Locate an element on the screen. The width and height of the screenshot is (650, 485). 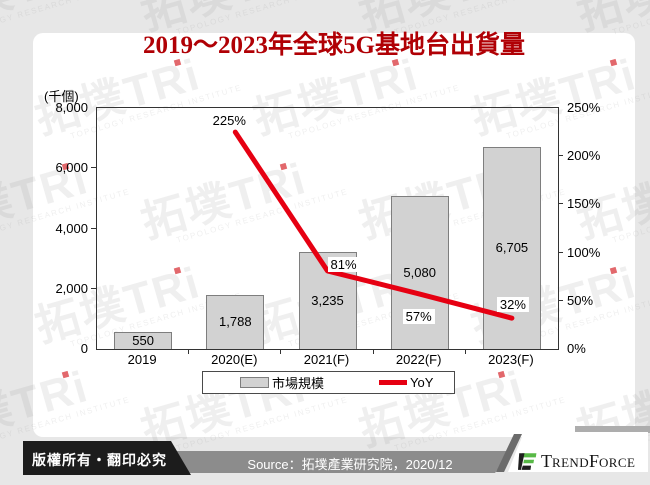
right-axis-tick-label: 250% is located at coordinates (584, 107).